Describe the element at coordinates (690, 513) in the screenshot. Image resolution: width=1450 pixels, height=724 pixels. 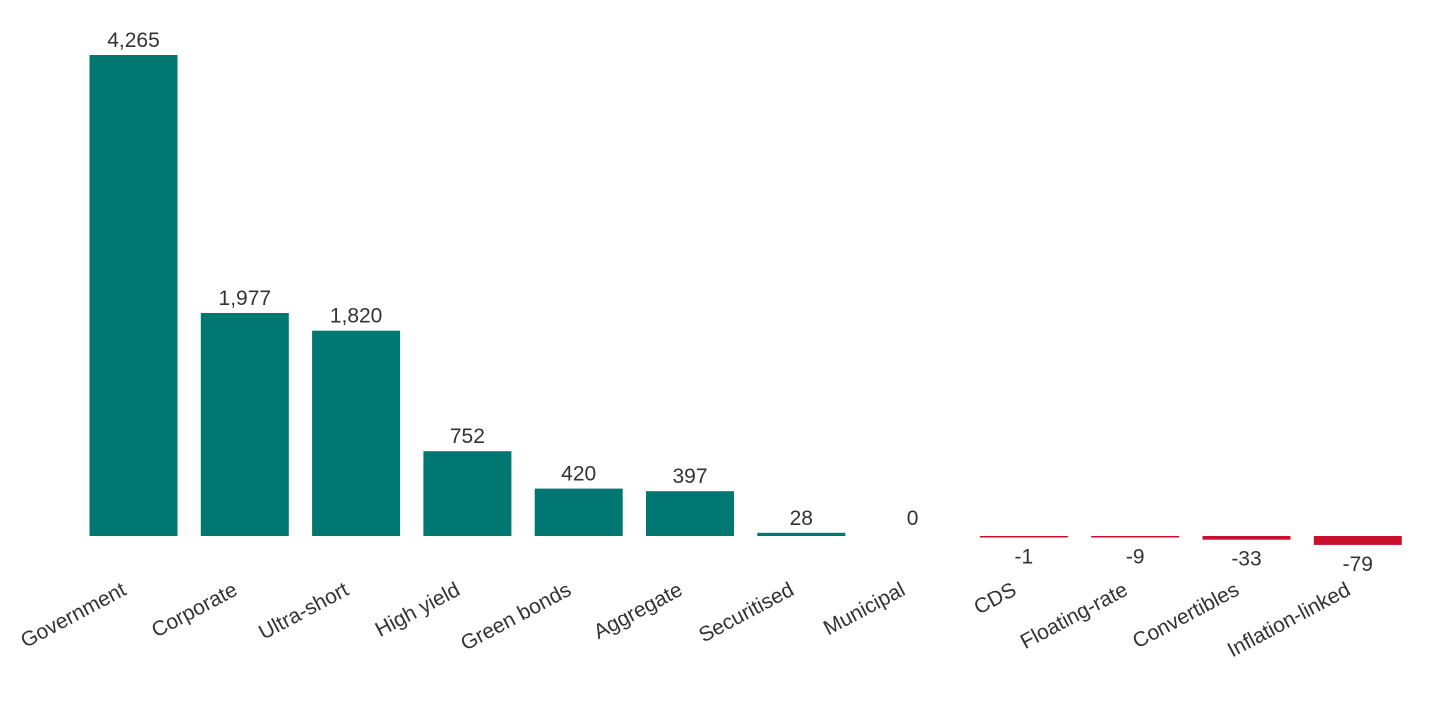
I see `bar-aggregate` at that location.